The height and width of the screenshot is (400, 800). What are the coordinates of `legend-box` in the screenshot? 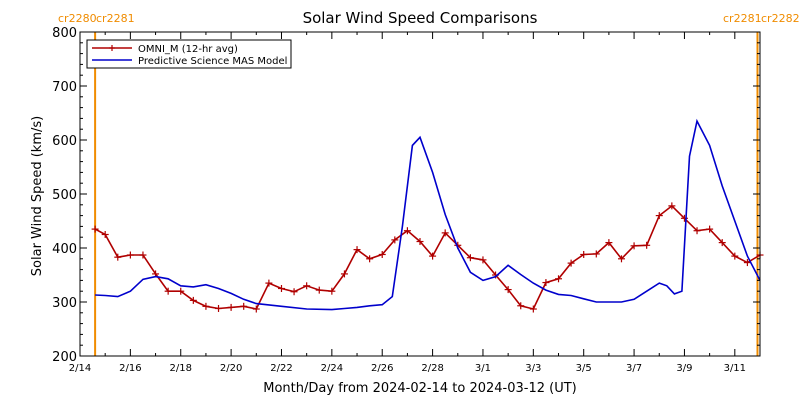 It's located at (189, 54).